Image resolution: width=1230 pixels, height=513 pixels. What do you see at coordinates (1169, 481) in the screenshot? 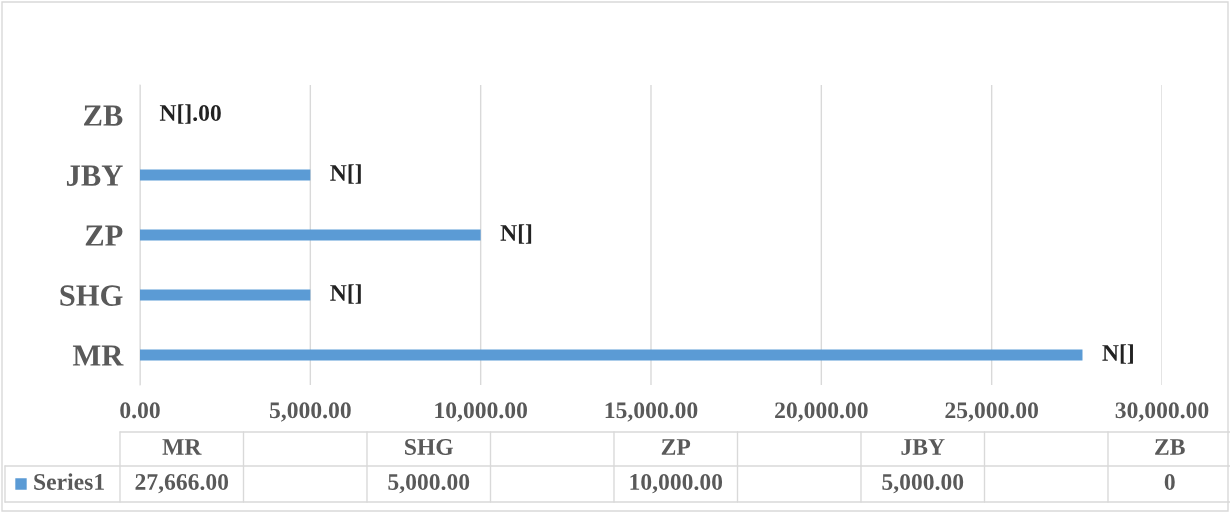
I see `text: 0` at bounding box center [1169, 481].